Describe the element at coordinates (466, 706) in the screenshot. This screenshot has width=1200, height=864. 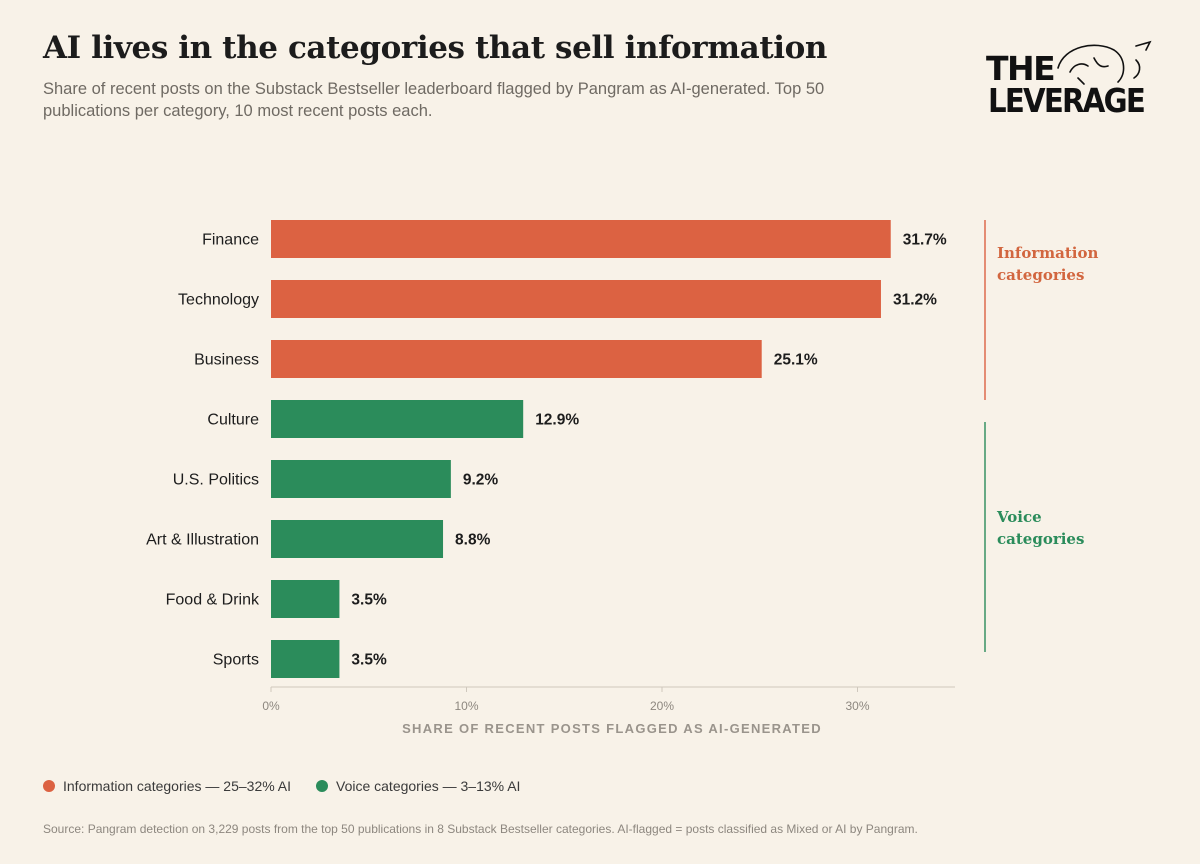
I see `x-tick-label: 10%` at that location.